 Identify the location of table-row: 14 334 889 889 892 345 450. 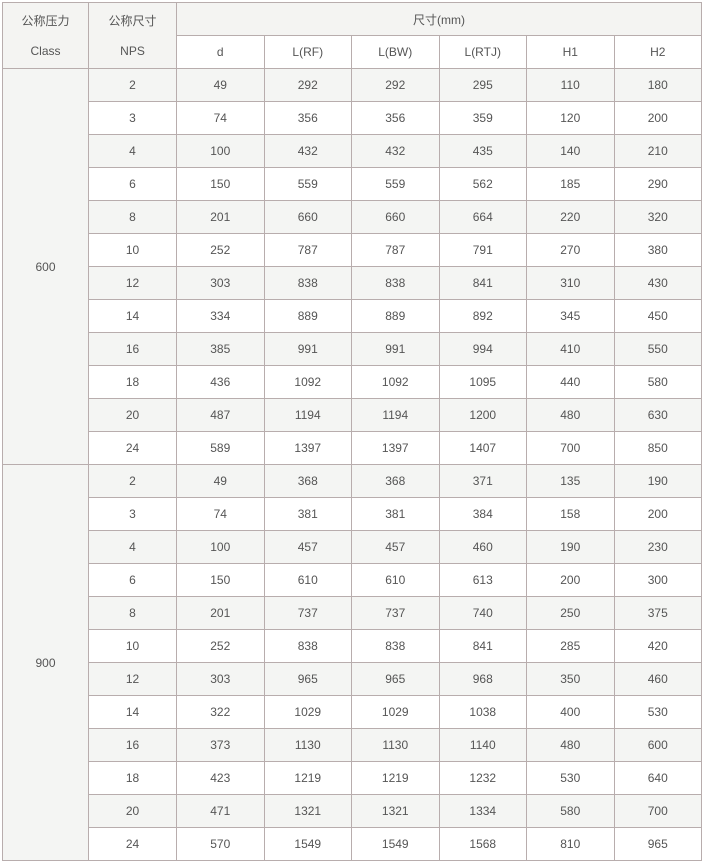
(352, 316).